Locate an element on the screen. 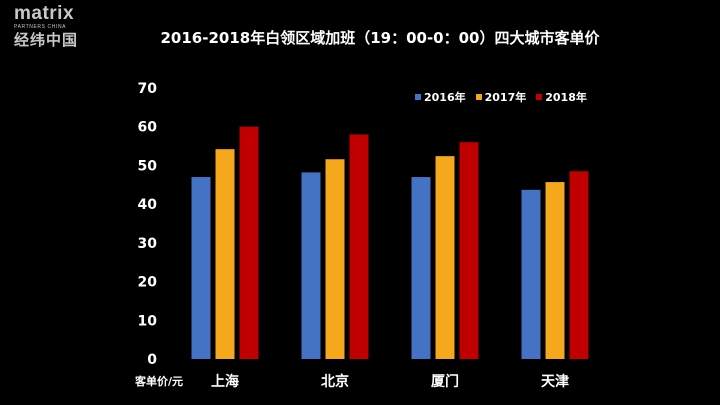  y-tick-label: 50 is located at coordinates (148, 166).